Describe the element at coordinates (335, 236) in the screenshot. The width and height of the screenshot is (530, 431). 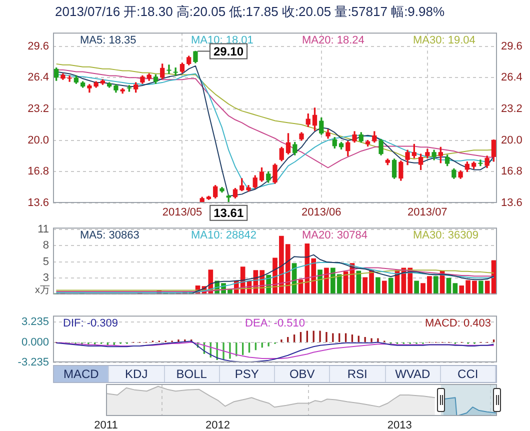
I see `text: MA20: 30784` at that location.